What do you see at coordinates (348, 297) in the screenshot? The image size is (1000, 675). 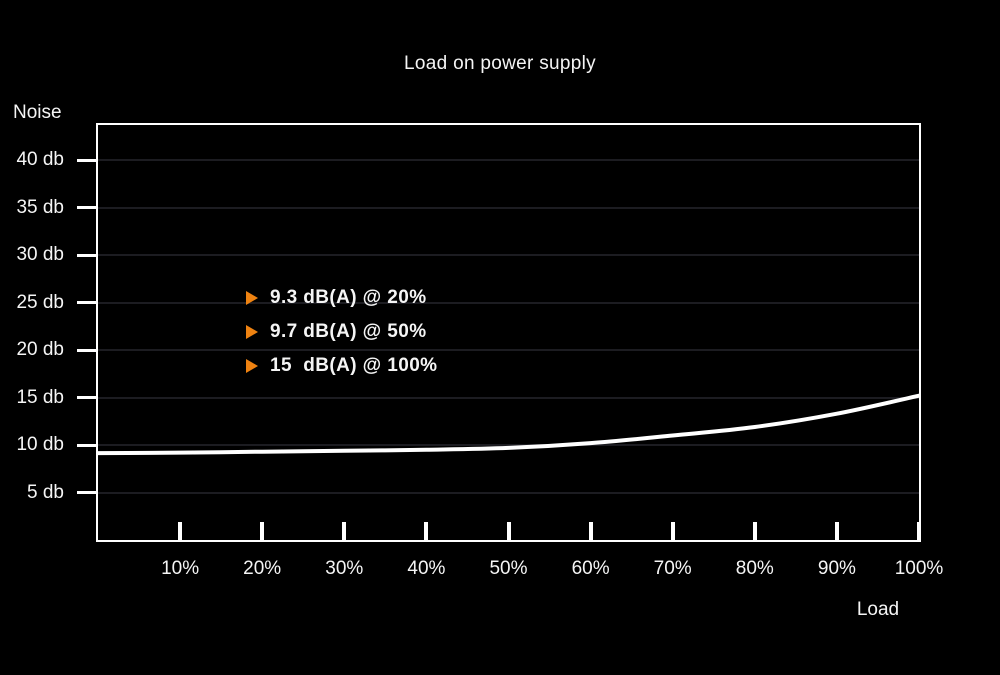 I see `annotation-label: 9.3 dB(A) @ 20%` at bounding box center [348, 297].